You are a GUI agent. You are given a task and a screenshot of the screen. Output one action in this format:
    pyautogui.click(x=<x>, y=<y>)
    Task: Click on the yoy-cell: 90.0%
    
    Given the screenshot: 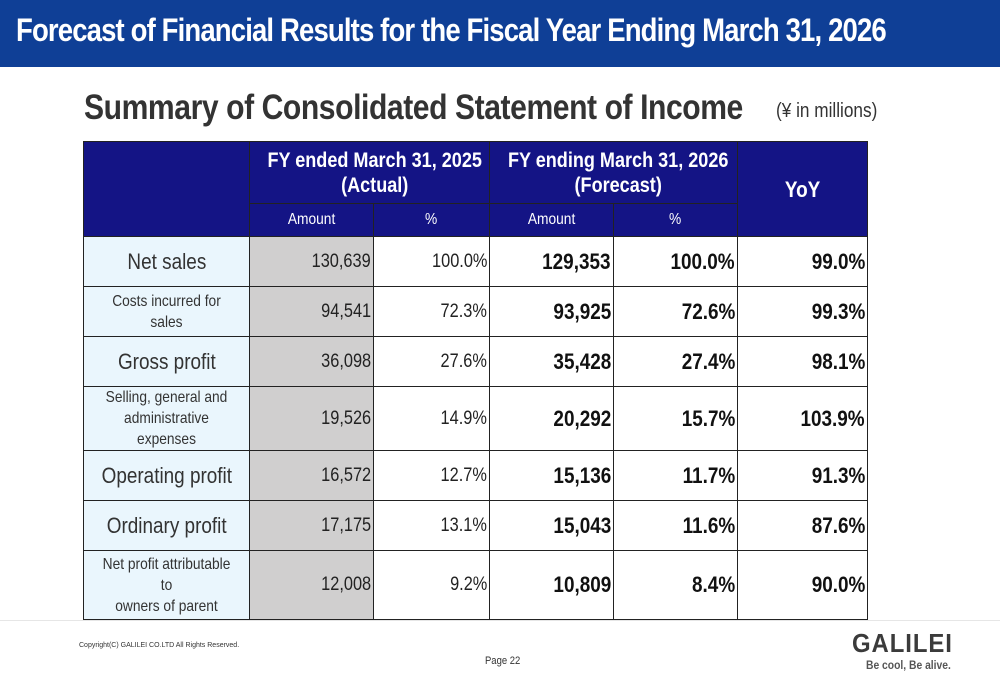 What is the action you would take?
    pyautogui.click(x=803, y=585)
    